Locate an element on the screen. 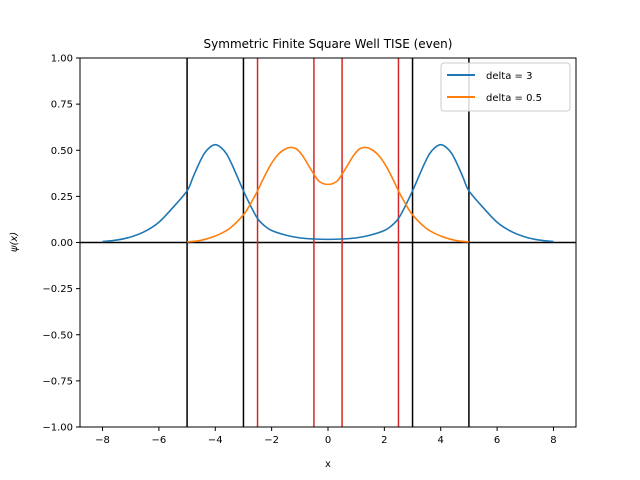  y-tick-label: −0.75 is located at coordinates (57, 381).